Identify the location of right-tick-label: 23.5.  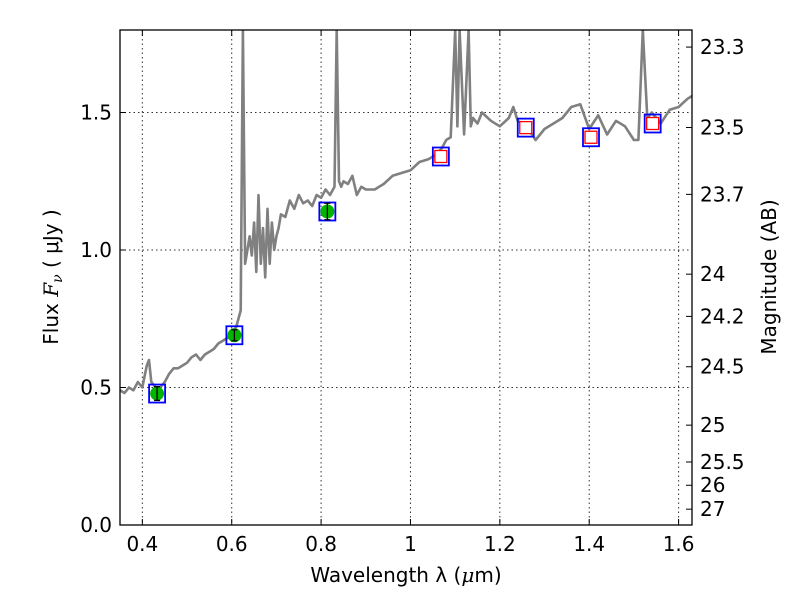
(722, 127).